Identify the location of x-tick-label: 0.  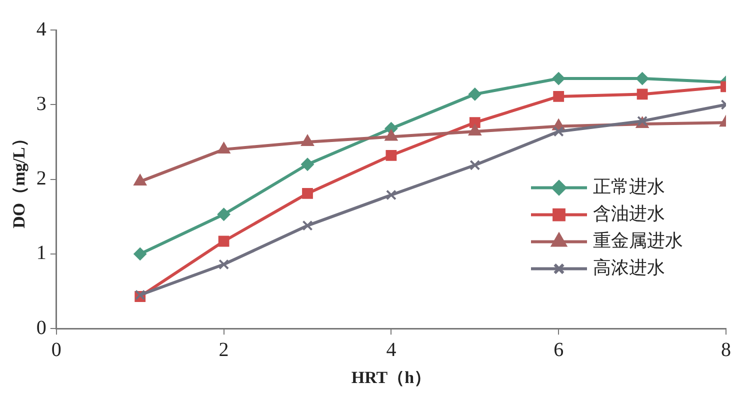
(56, 349).